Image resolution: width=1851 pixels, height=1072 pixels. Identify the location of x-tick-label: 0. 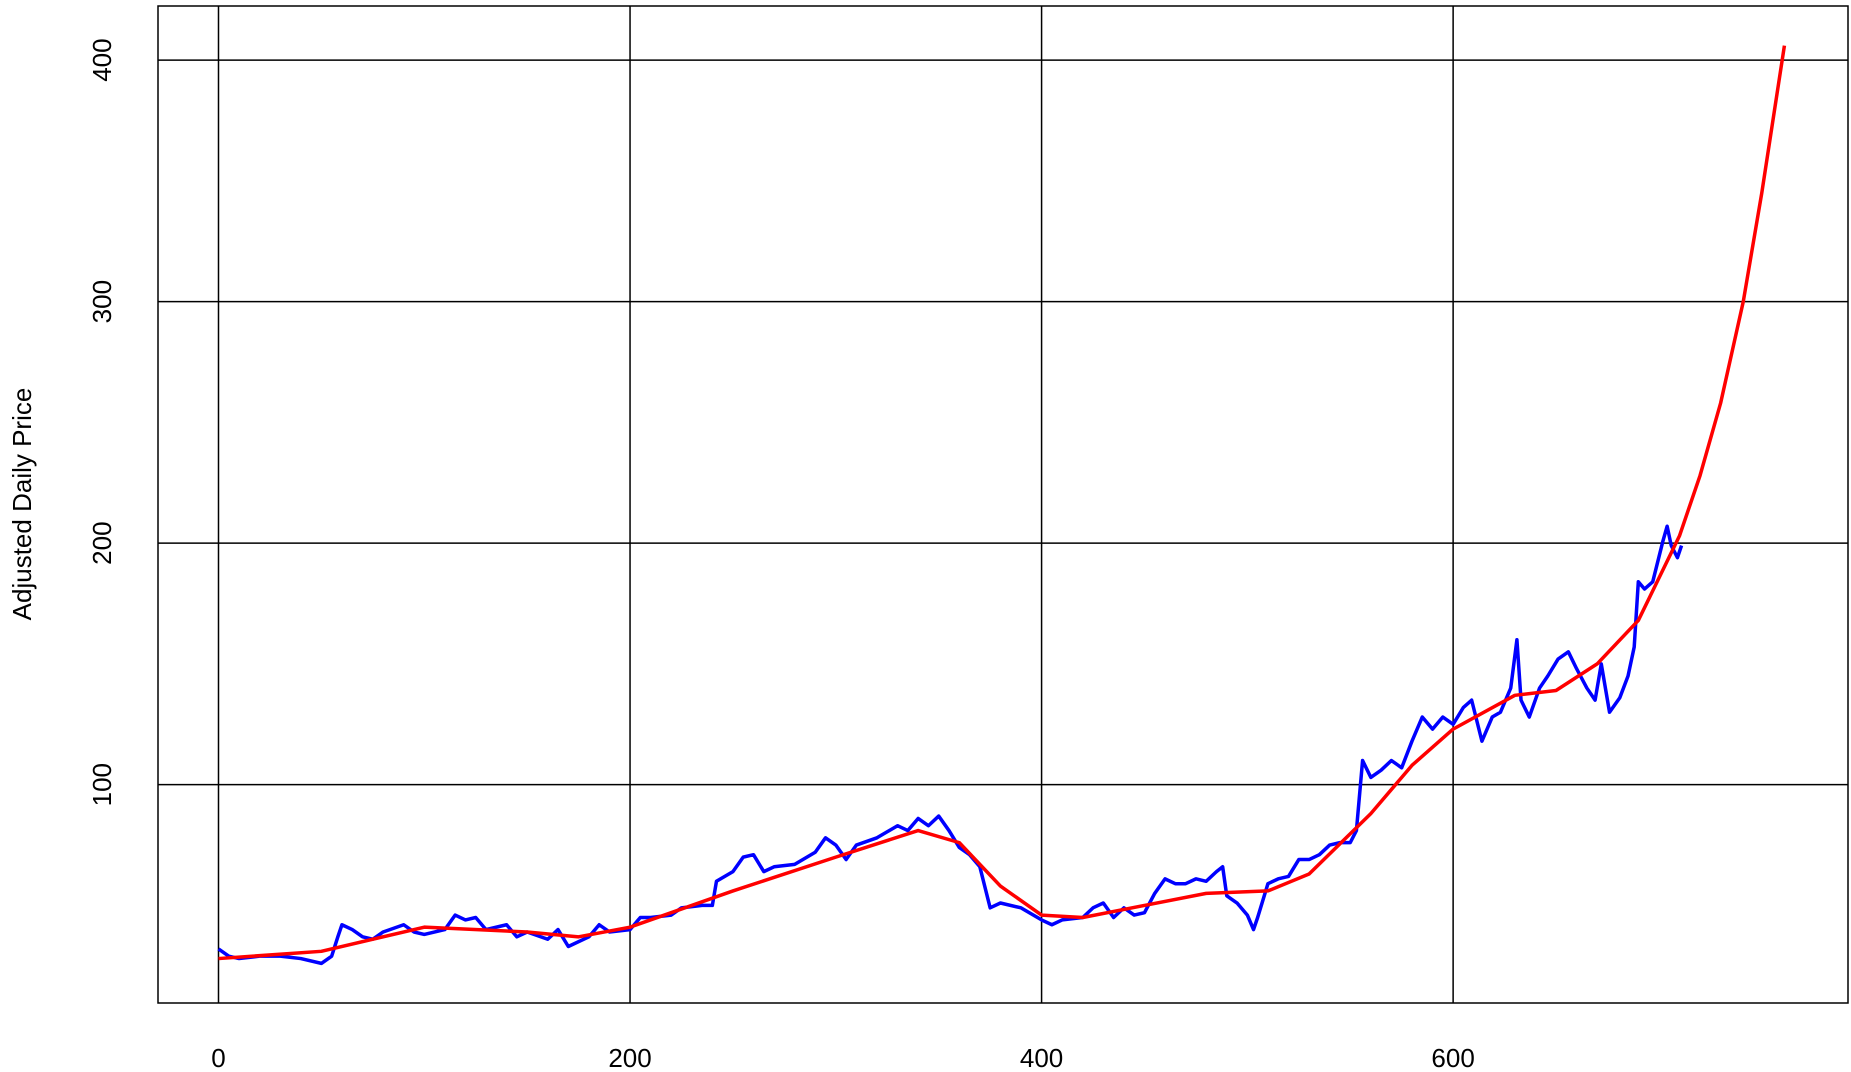
(218, 1057).